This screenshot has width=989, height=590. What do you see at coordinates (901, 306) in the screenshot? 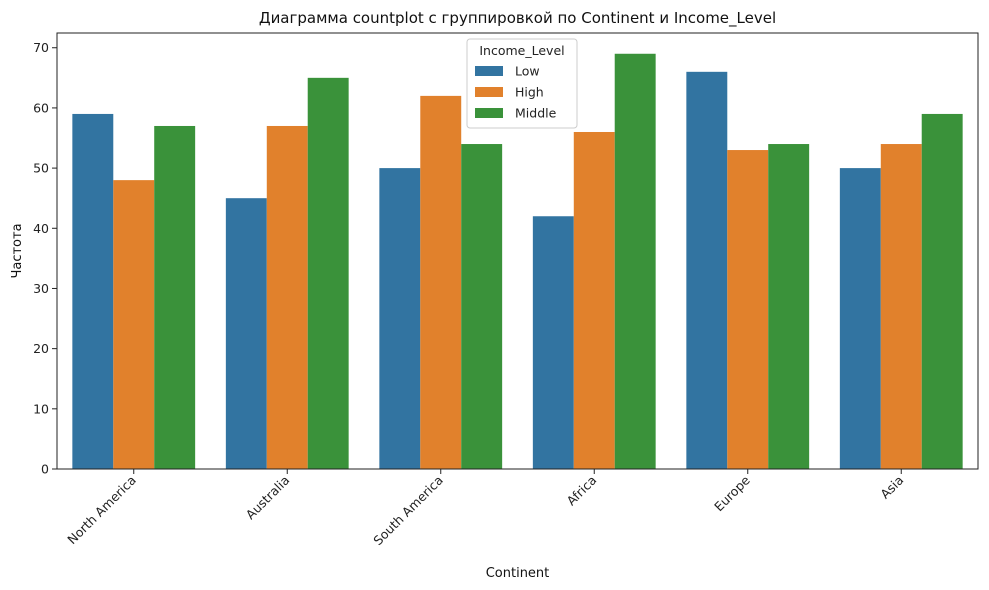
I see `bar-high-asia` at bounding box center [901, 306].